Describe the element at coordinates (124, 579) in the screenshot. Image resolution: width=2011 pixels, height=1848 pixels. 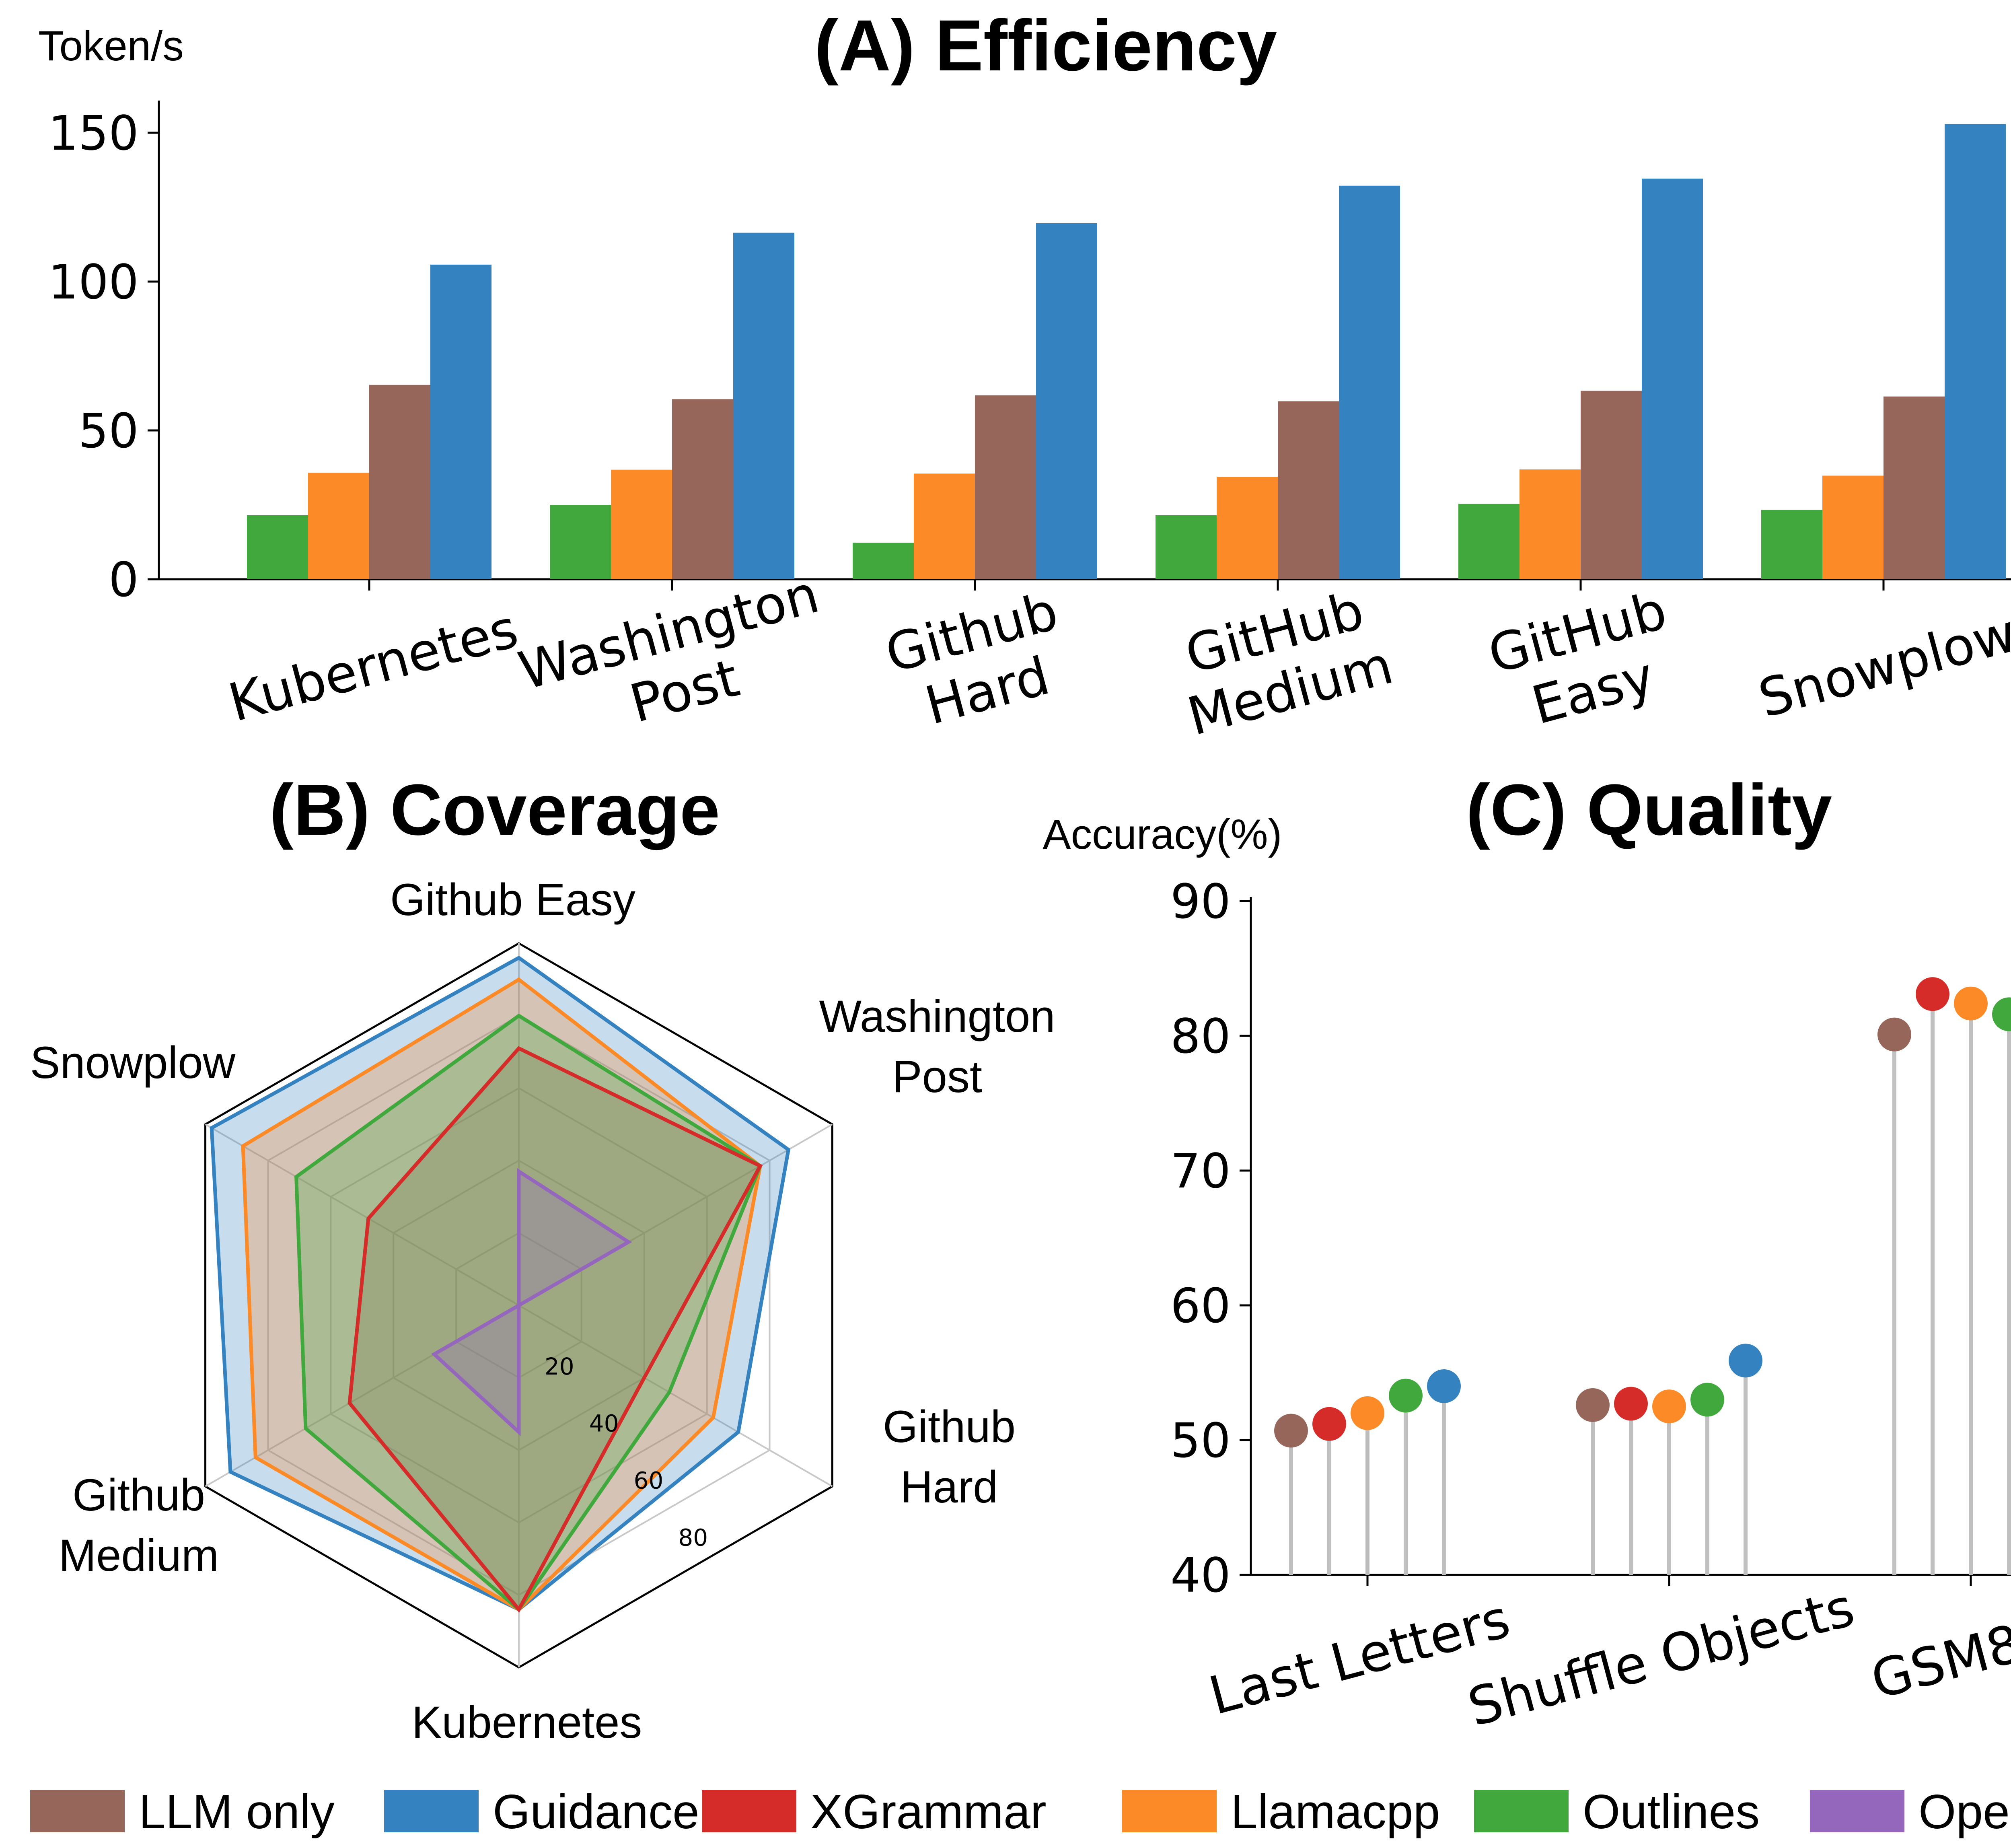
I see `y-tick-label: 0` at that location.